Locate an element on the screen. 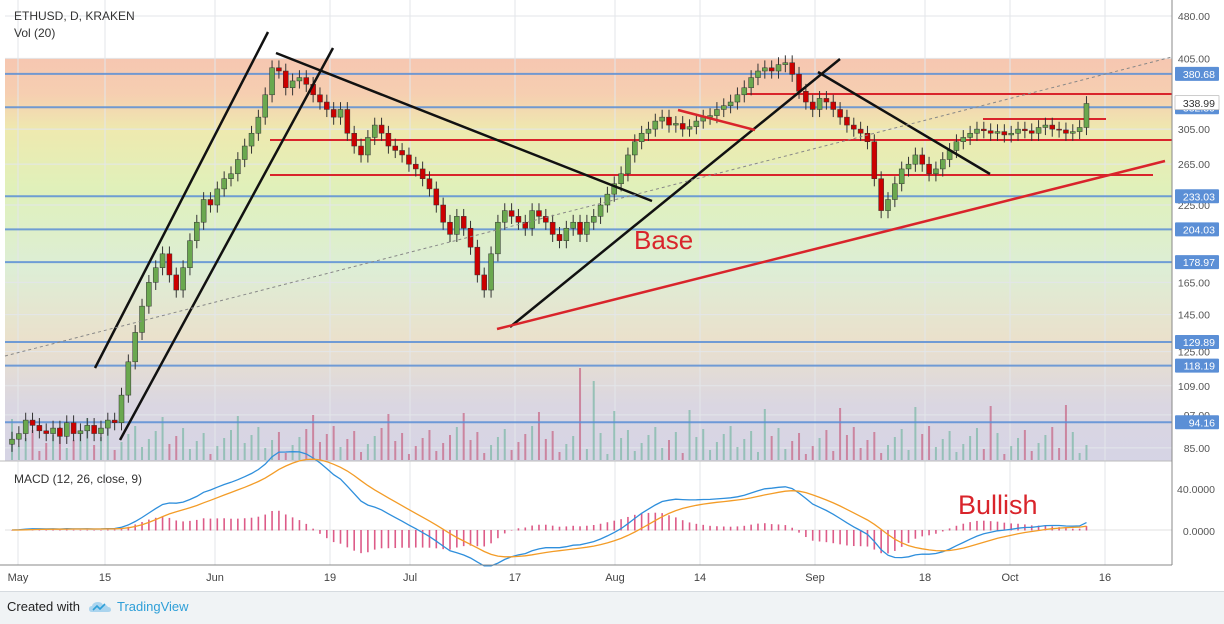 This screenshot has width=1224, height=624. level-tag-bg is located at coordinates (1197, 422).